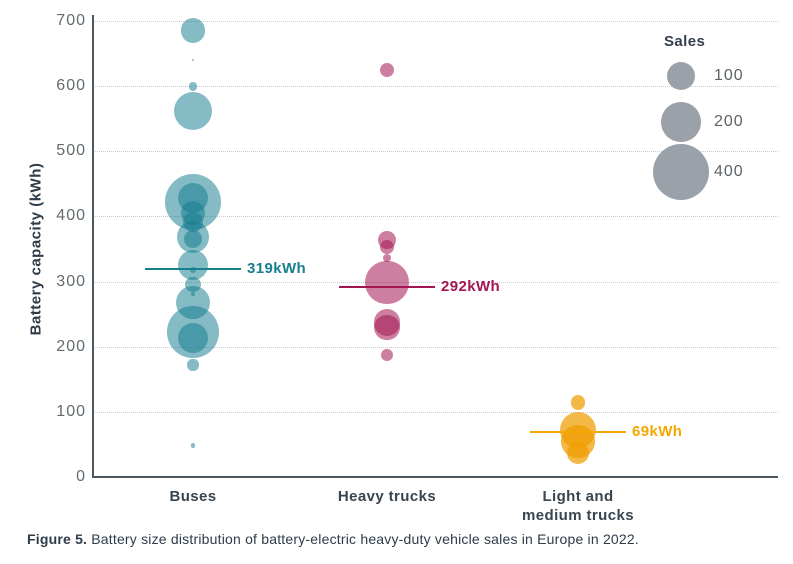 This screenshot has height=564, width=793. What do you see at coordinates (193, 60) in the screenshot?
I see `bubble-buses-640kwh` at bounding box center [193, 60].